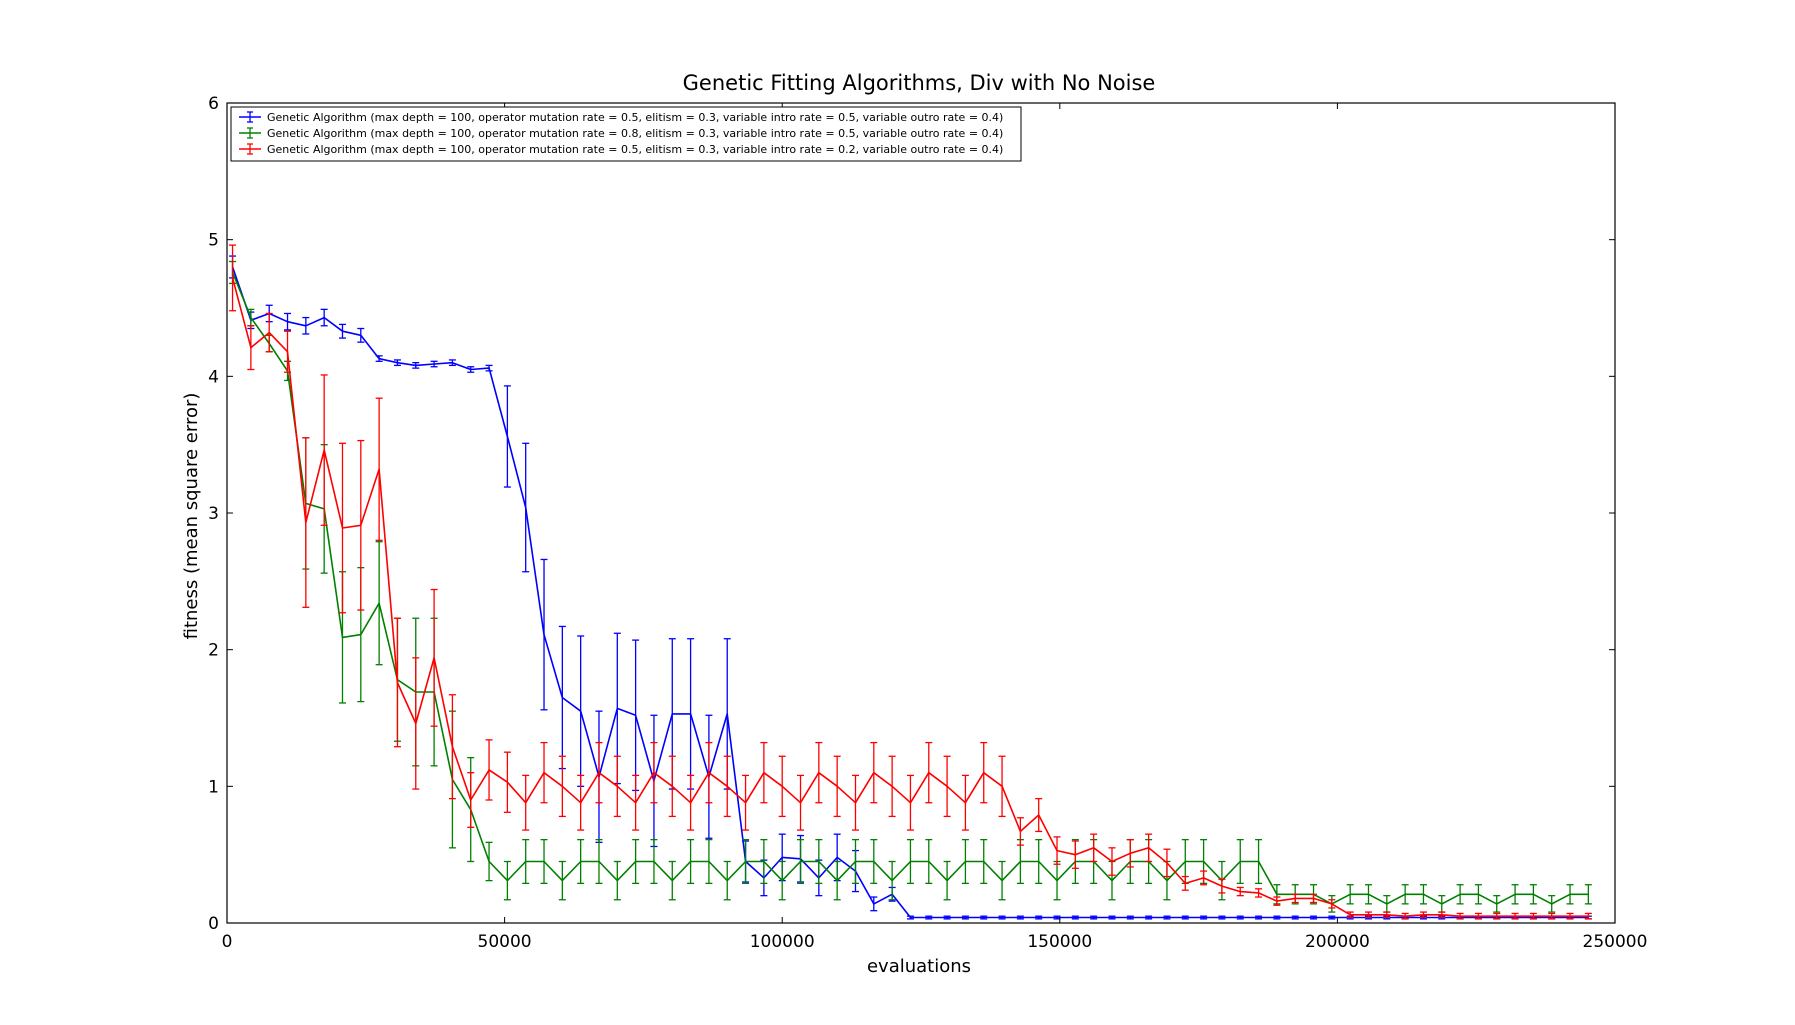 This screenshot has height=1025, width=1795. I want to click on x-tick-label: 200000, so click(1337, 942).